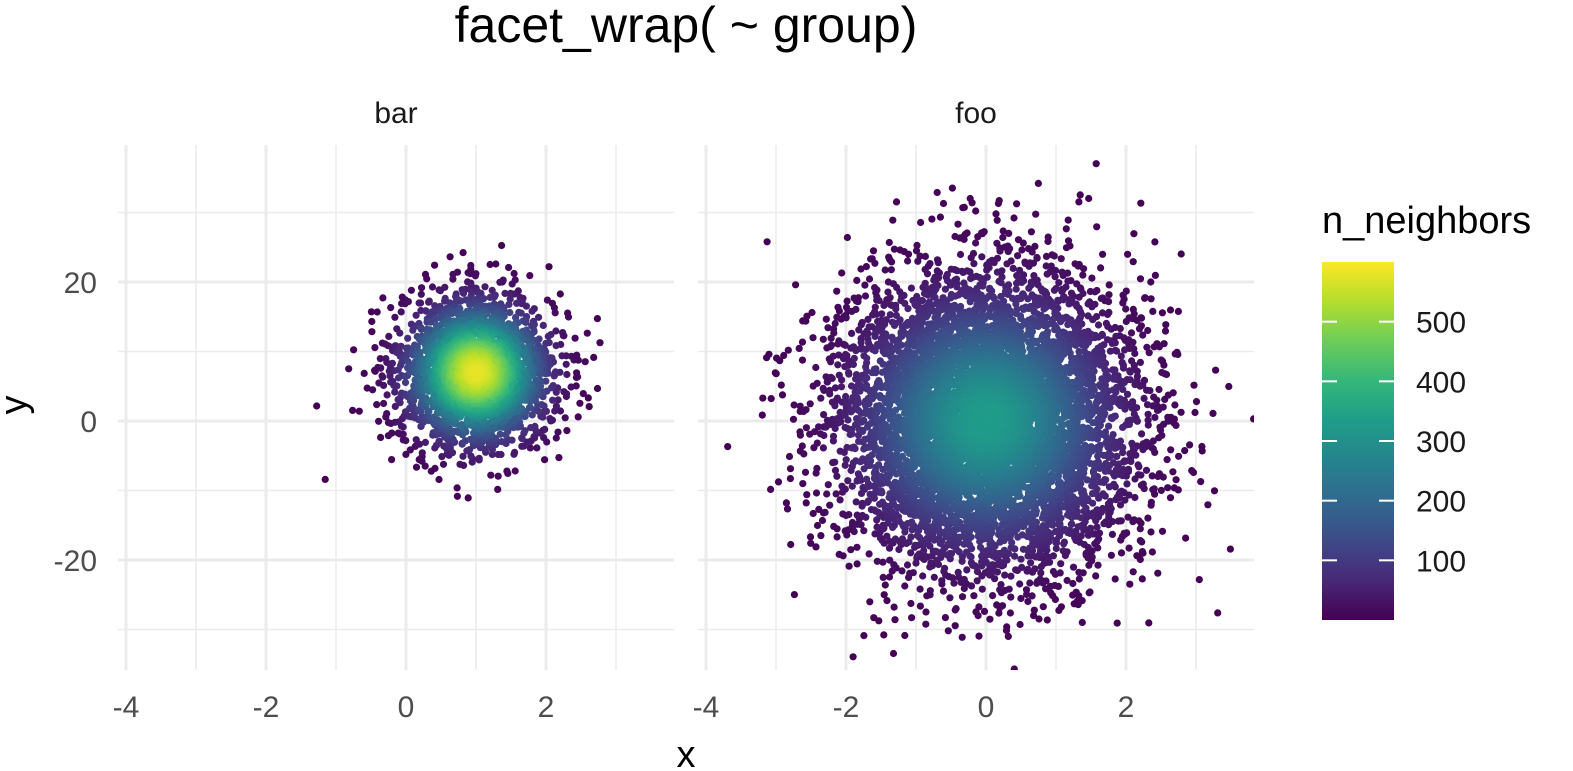 The width and height of the screenshot is (1573, 771). I want to click on x-tick-label: -2, so click(266, 707).